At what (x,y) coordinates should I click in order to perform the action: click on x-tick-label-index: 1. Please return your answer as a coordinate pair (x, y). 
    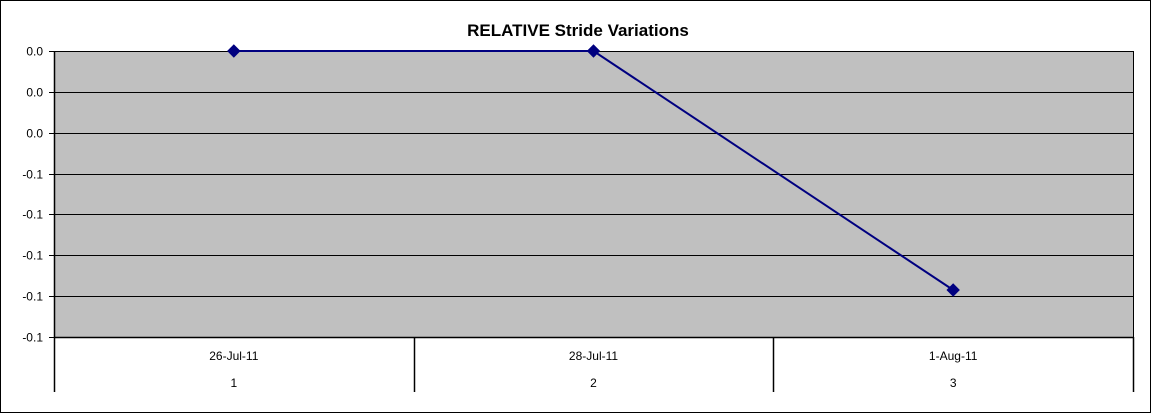
    Looking at the image, I should click on (233, 383).